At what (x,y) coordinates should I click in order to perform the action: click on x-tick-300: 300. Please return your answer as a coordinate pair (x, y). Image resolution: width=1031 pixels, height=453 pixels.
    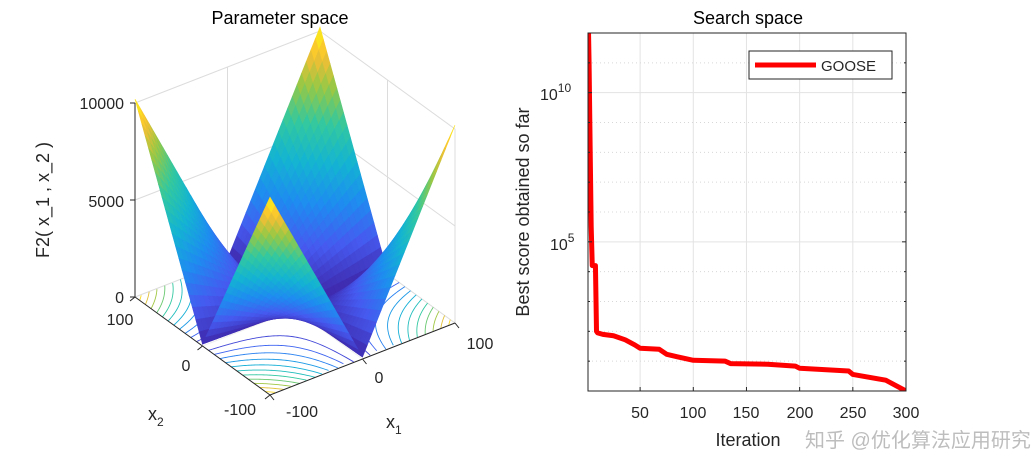
    Looking at the image, I should click on (906, 413).